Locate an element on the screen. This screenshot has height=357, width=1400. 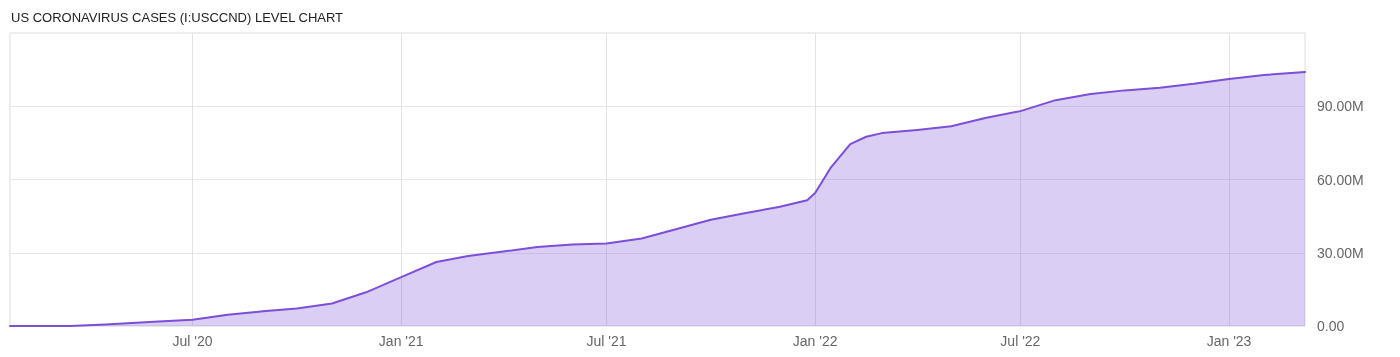
y-tick-label: 30.00M is located at coordinates (1340, 252).